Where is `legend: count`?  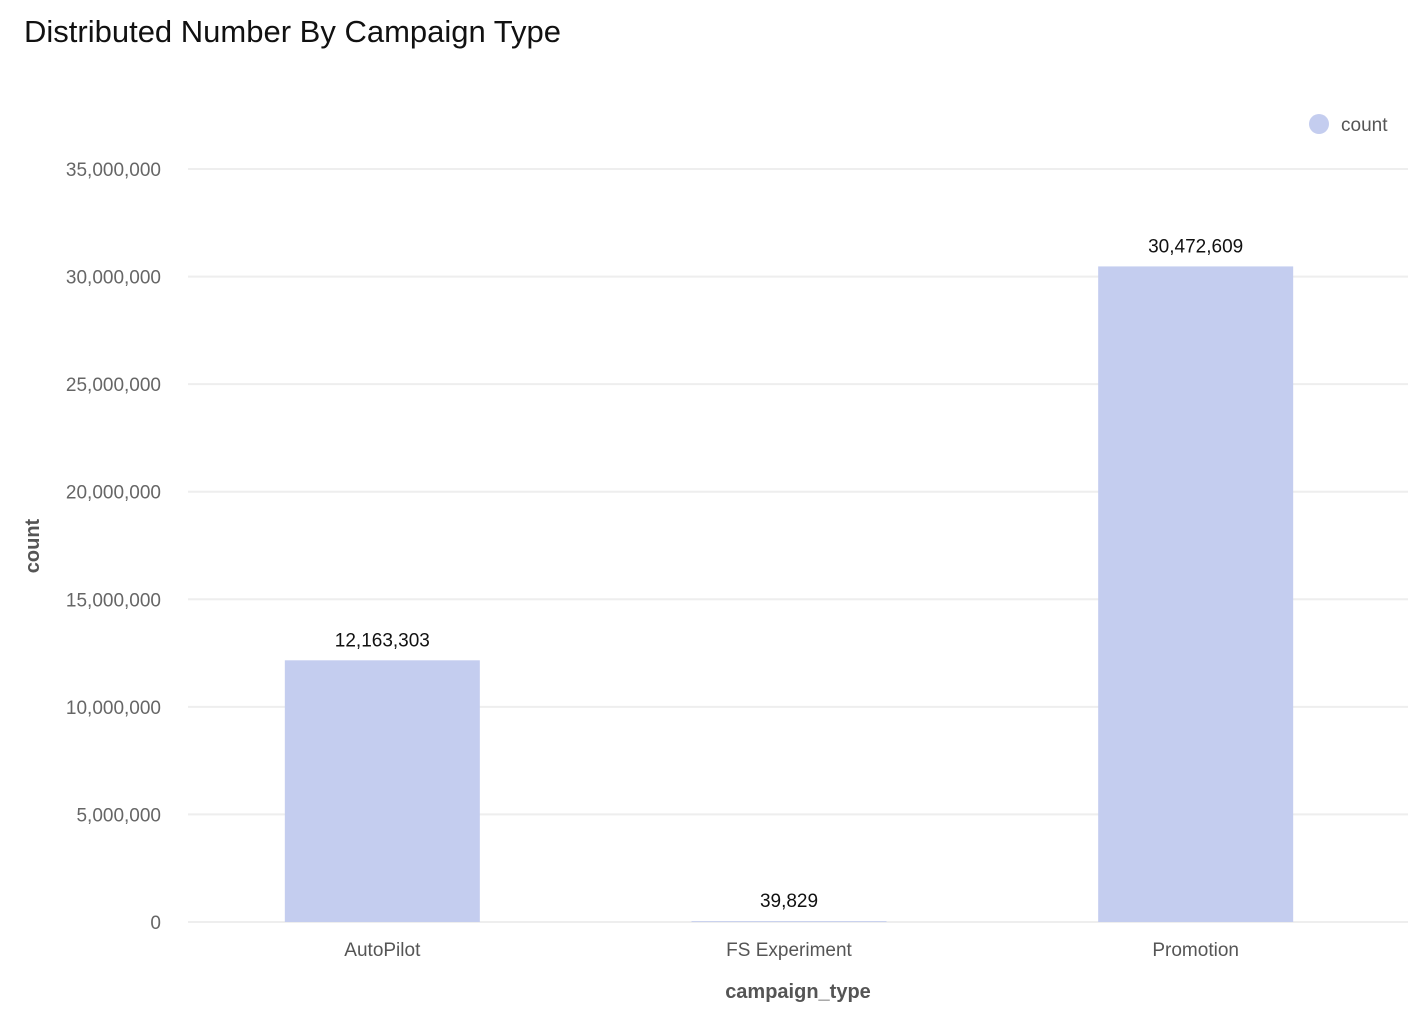 legend: count is located at coordinates (1348, 125).